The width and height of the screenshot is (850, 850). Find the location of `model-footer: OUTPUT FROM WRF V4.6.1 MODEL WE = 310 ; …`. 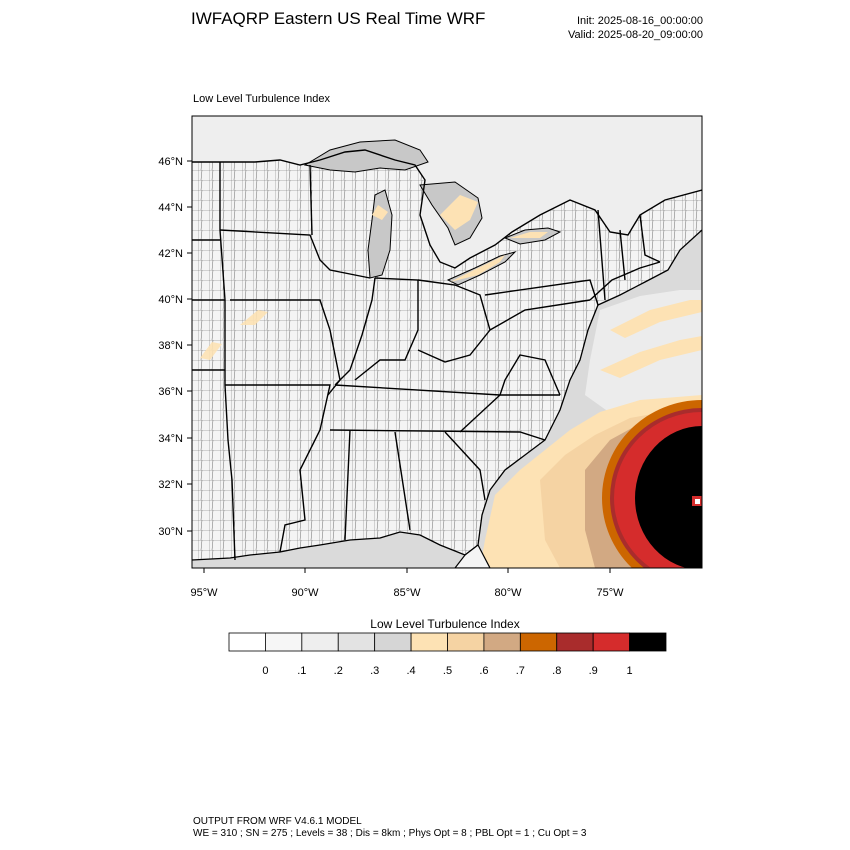

model-footer: OUTPUT FROM WRF V4.6.1 MODEL WE = 310 ; … is located at coordinates (389, 828).